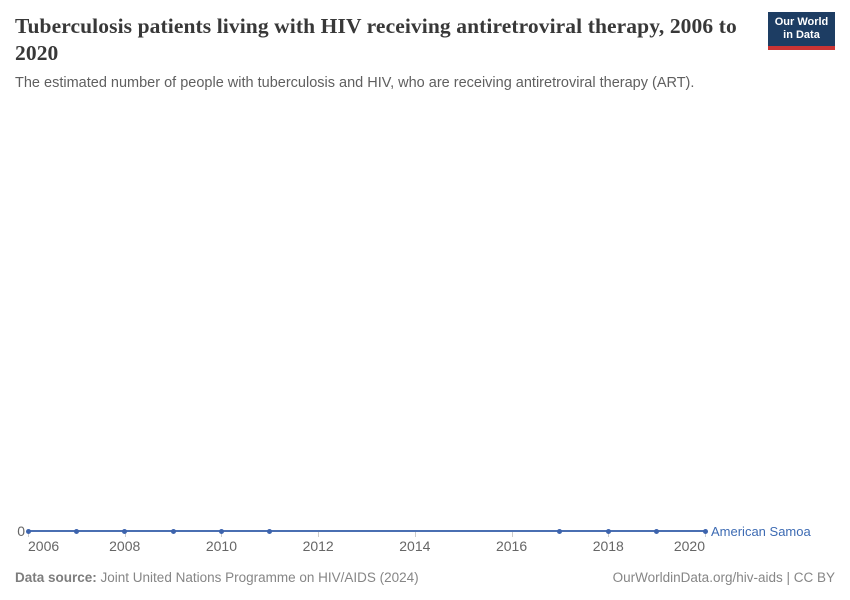 This screenshot has height=600, width=850. What do you see at coordinates (761, 531) in the screenshot?
I see `entity-label: American Samoa` at bounding box center [761, 531].